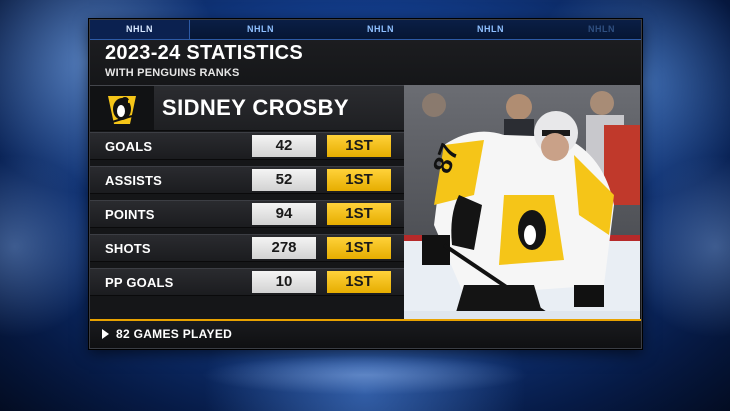  Describe the element at coordinates (247, 214) in the screenshot. I see `stat-row-points: POINTS 94 1ST` at that location.